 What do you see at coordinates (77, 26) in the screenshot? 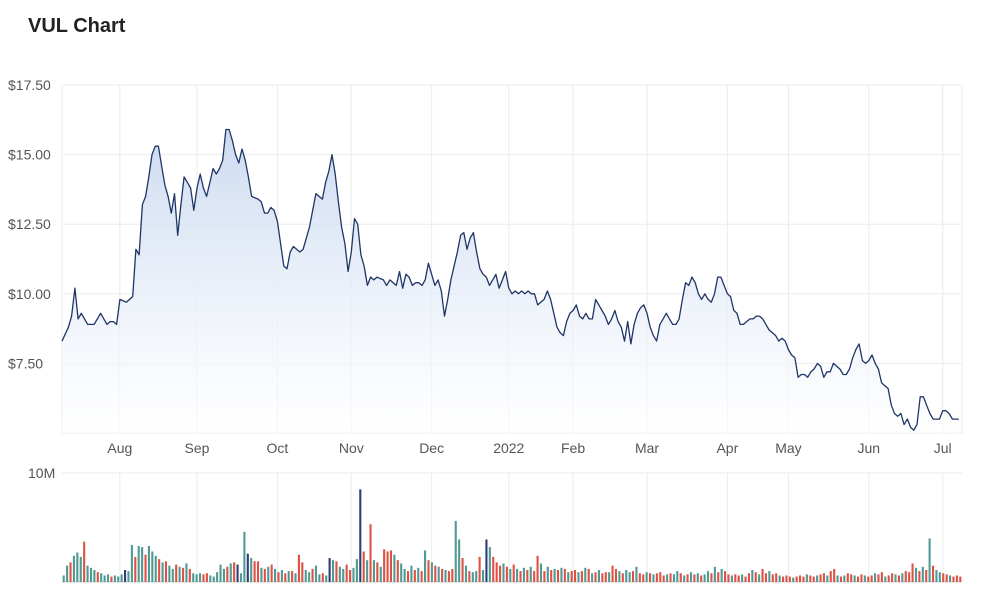
I see `chart-title: VUL Chart` at bounding box center [77, 26].